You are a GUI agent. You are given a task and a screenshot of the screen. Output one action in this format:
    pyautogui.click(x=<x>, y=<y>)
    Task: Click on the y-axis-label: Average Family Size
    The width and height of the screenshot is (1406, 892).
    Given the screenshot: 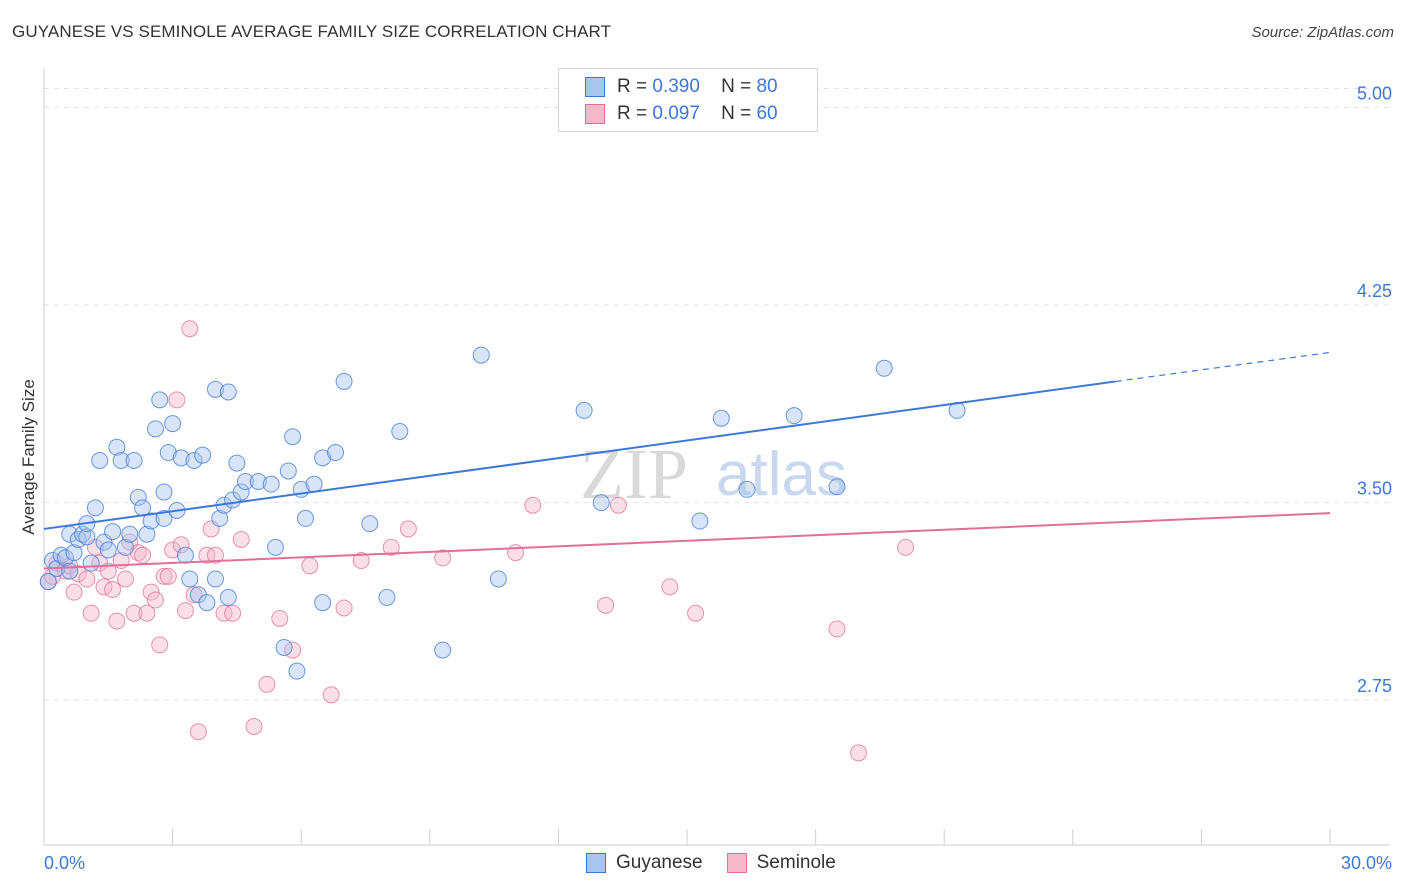 What is the action you would take?
    pyautogui.click(x=28, y=457)
    